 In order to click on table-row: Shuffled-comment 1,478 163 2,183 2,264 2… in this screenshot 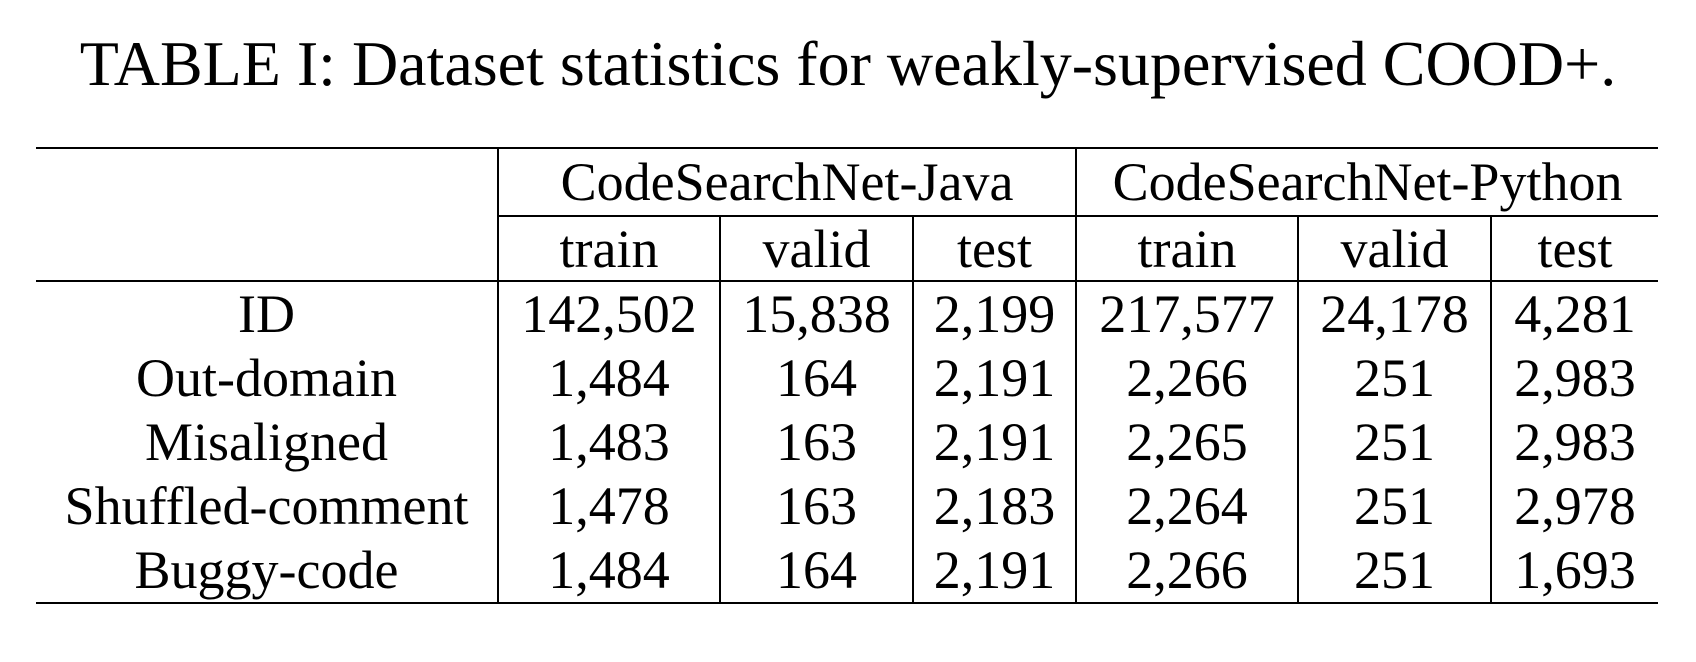, I will do `click(847, 506)`.